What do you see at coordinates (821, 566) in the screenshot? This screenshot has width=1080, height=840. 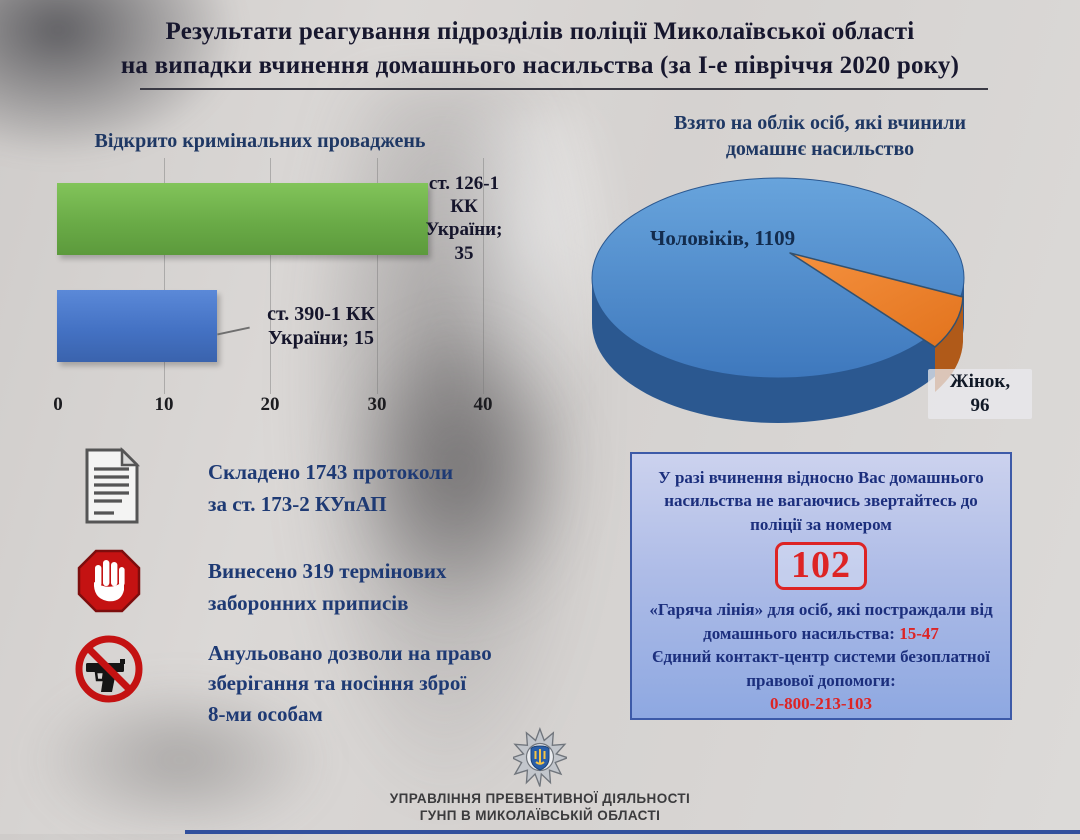 I see `emergency-number-badge: 102` at bounding box center [821, 566].